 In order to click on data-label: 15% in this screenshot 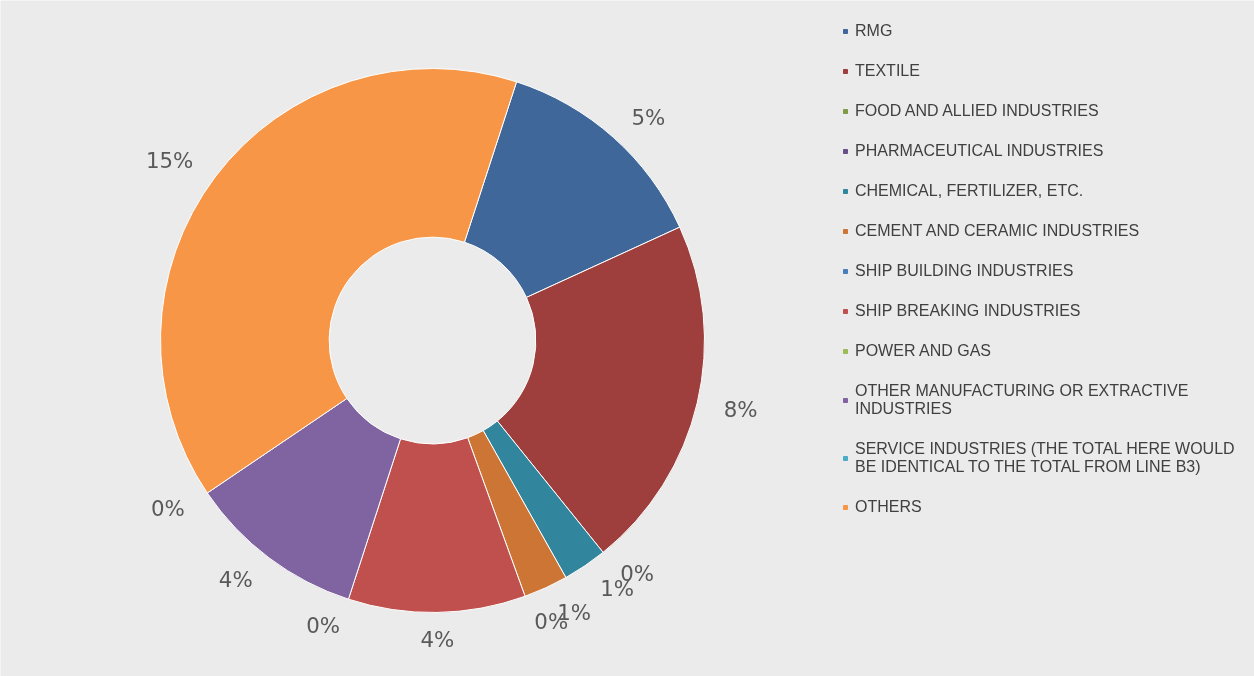, I will do `click(169, 161)`.